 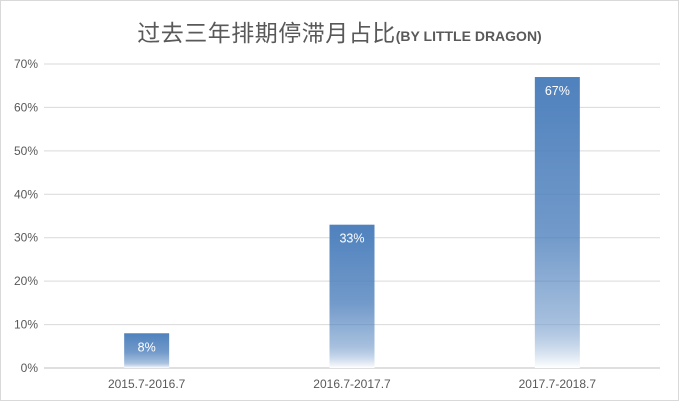 What do you see at coordinates (26, 325) in the screenshot?
I see `y-tick-label: 10%` at bounding box center [26, 325].